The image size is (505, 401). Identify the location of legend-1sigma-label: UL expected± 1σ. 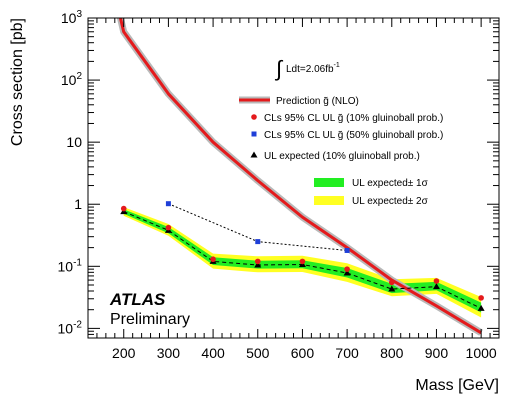
(390, 183).